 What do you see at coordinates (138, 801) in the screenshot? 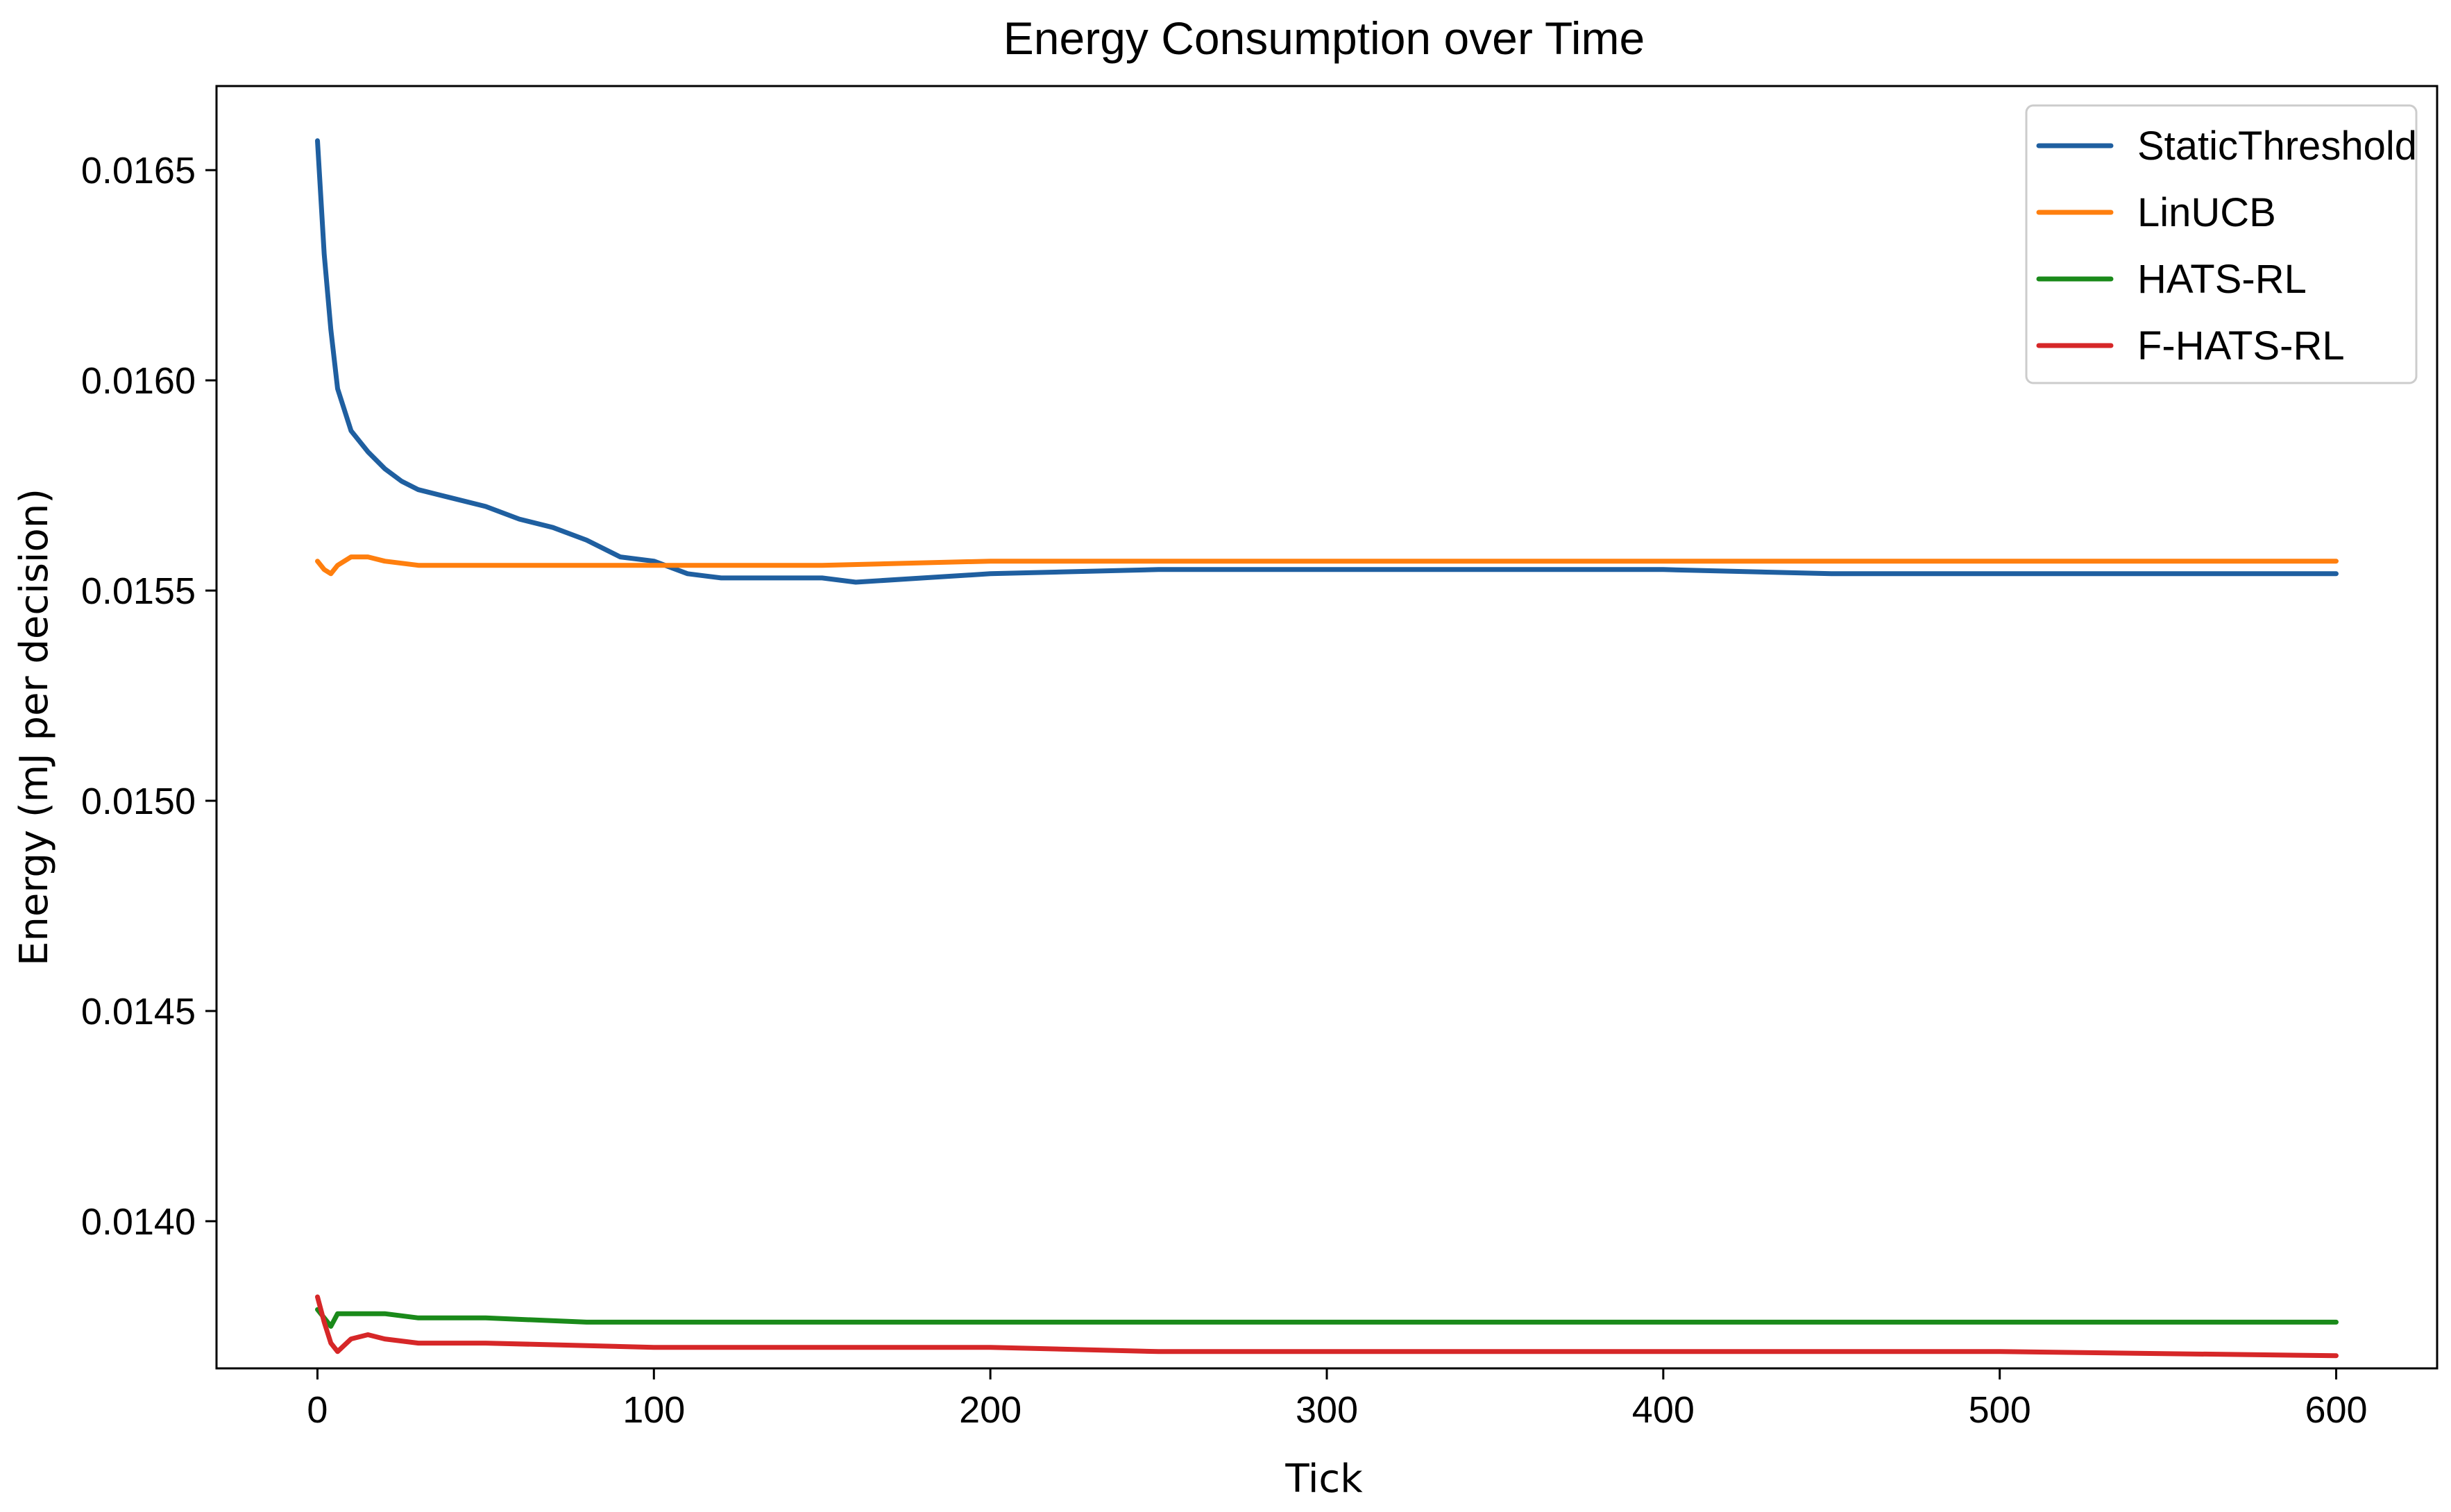
I see `y-tick-label: 0.0150` at bounding box center [138, 801].